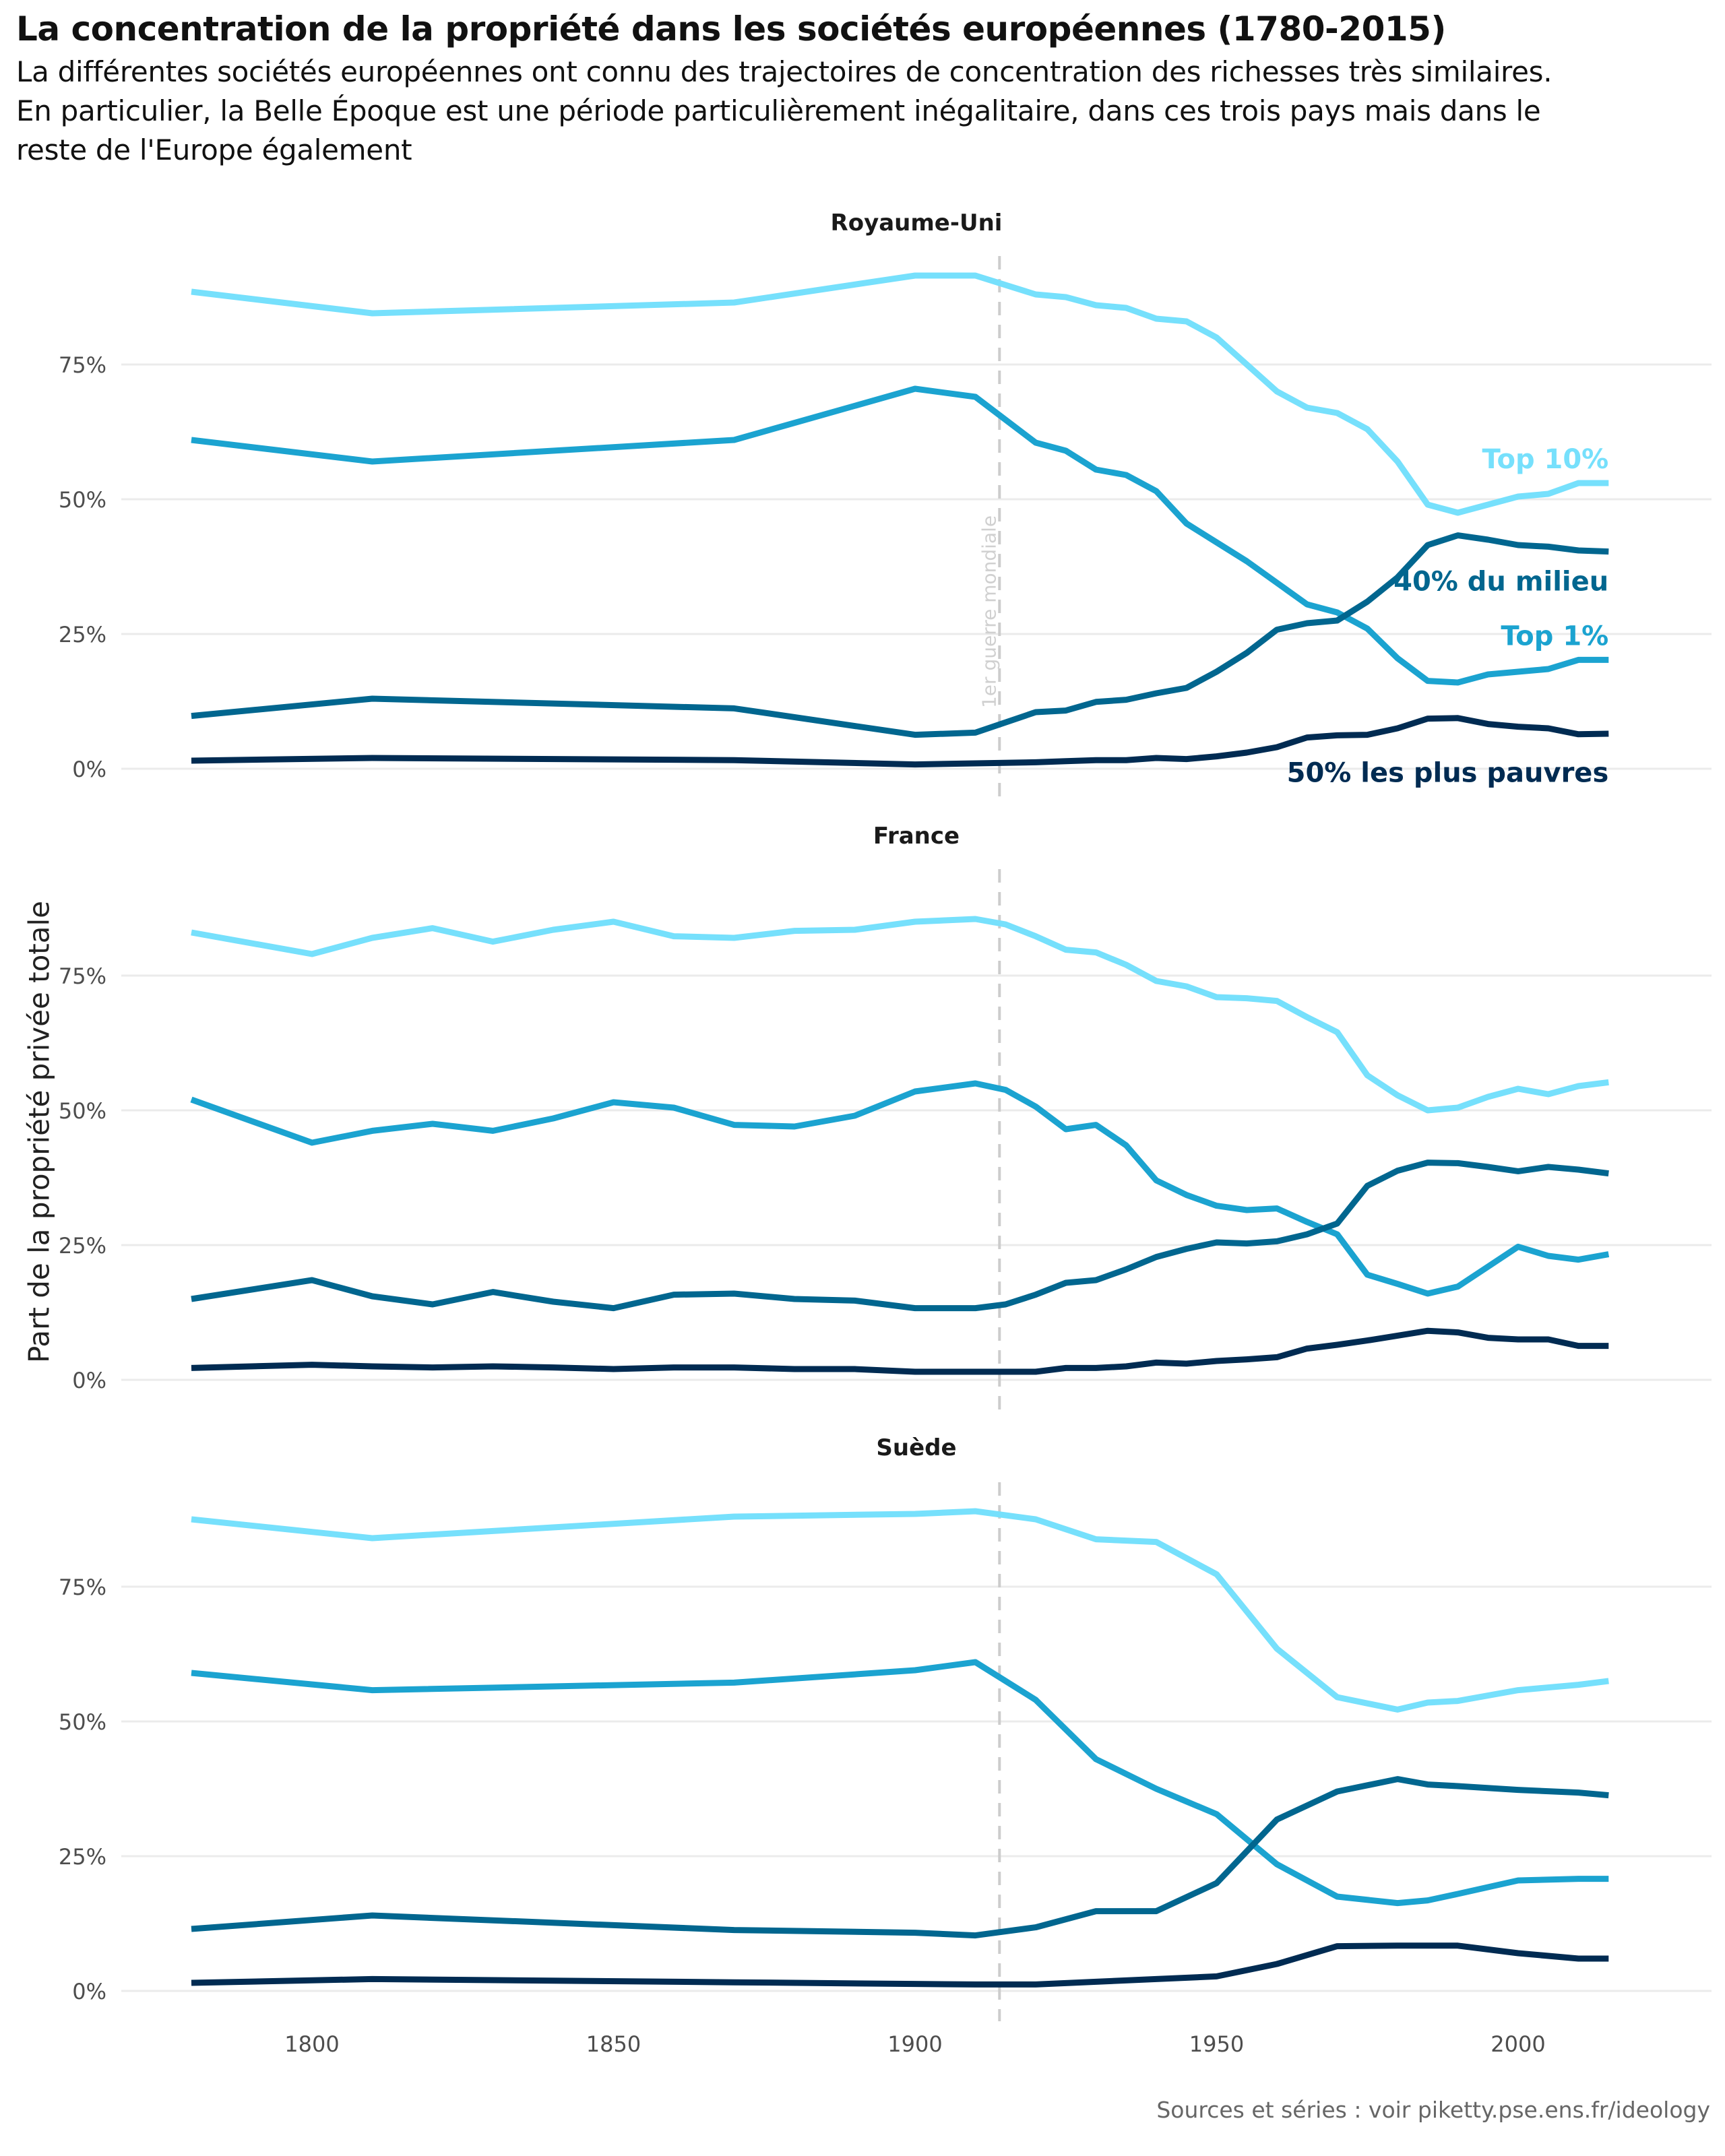 This screenshot has width=1725, height=2156. Describe the element at coordinates (914, 2044) in the screenshot. I see `x-tick-label: 1900` at that location.